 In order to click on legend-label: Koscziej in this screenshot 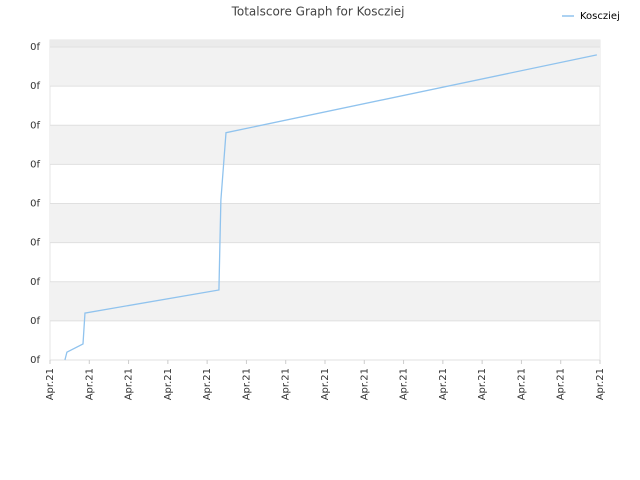, I will do `click(600, 16)`.